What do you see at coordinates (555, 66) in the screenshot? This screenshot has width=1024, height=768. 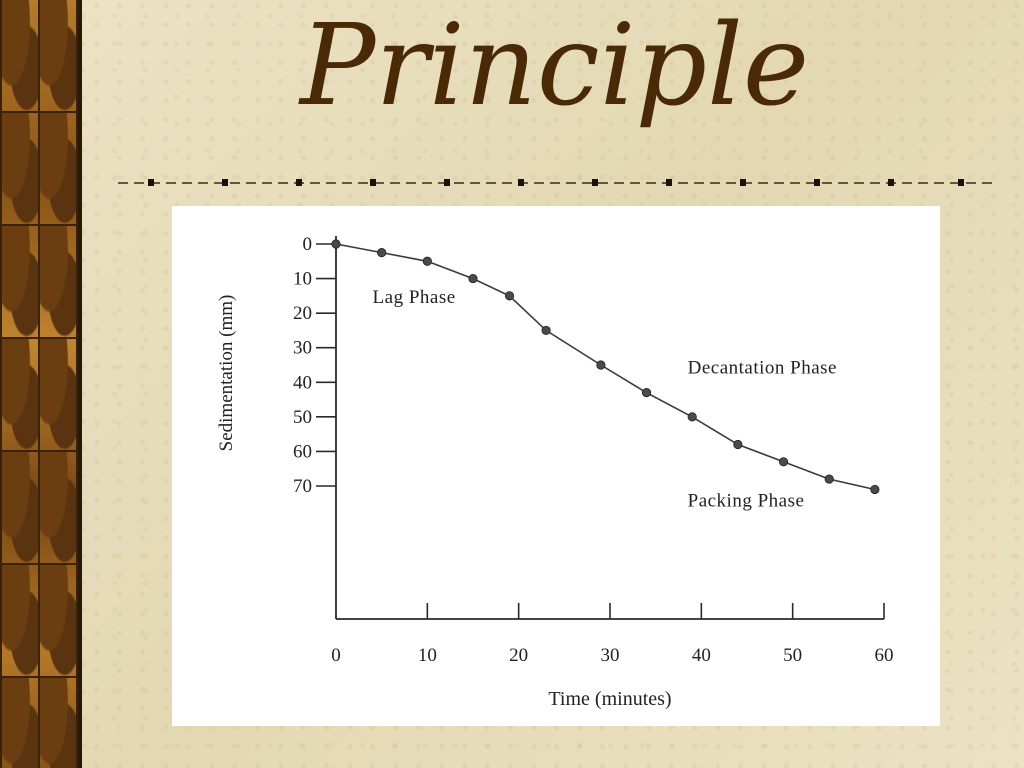 I see `slide-title: Principle` at bounding box center [555, 66].